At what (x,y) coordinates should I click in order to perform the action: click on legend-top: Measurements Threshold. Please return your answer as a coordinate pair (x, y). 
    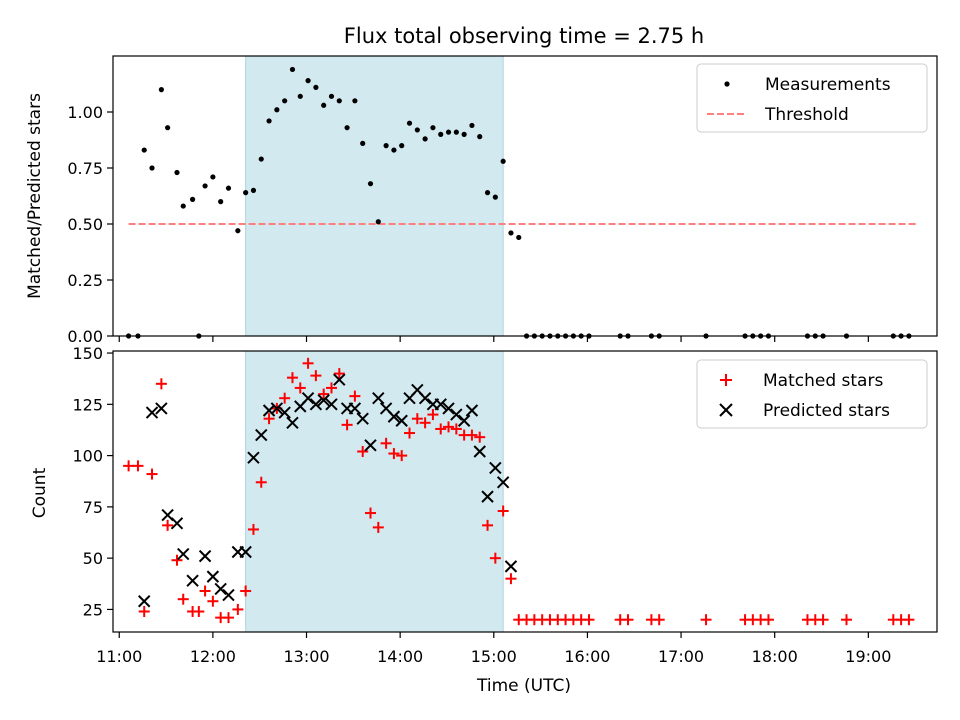
    Looking at the image, I should click on (812, 98).